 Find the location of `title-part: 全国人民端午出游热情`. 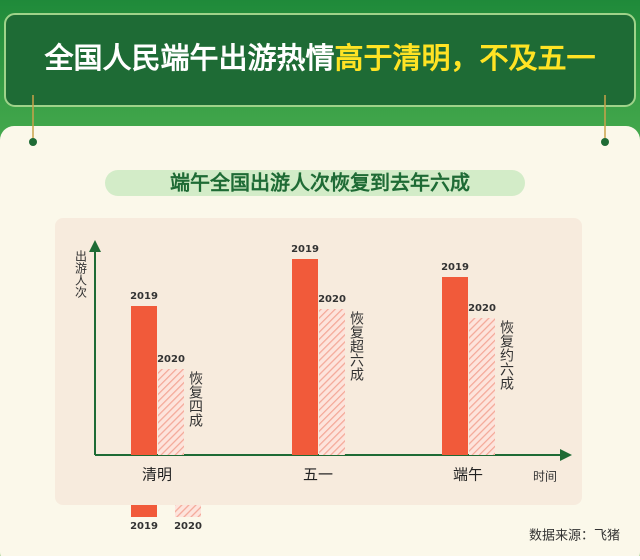

title-part: 全国人民端午出游热情 is located at coordinates (188, 58).